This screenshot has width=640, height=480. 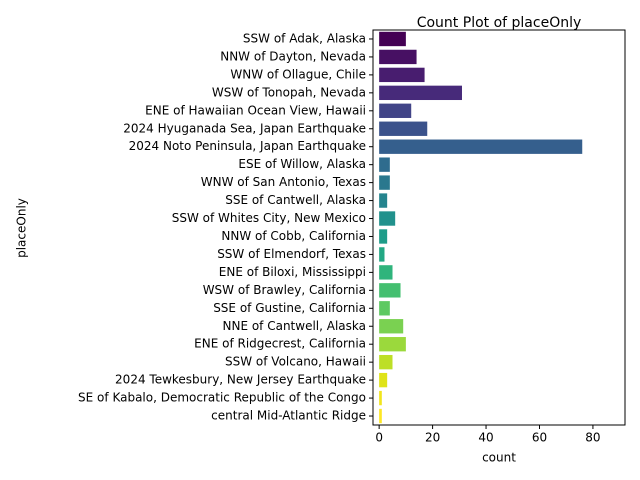 What do you see at coordinates (302, 164) in the screenshot?
I see `y-tick-label: ESE of Willow, Alaska` at bounding box center [302, 164].